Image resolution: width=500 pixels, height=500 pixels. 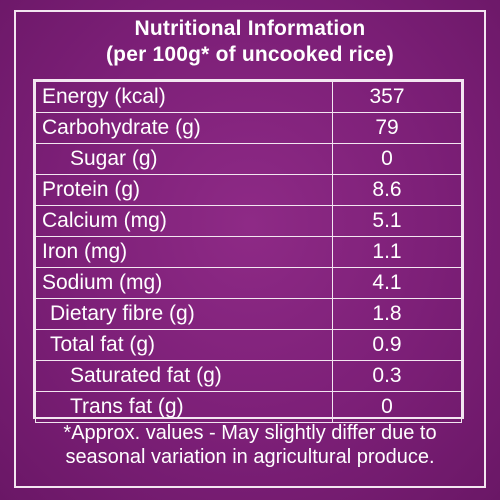 What do you see at coordinates (184, 314) in the screenshot?
I see `nutrient-name: Dietary fibre (g)` at bounding box center [184, 314].